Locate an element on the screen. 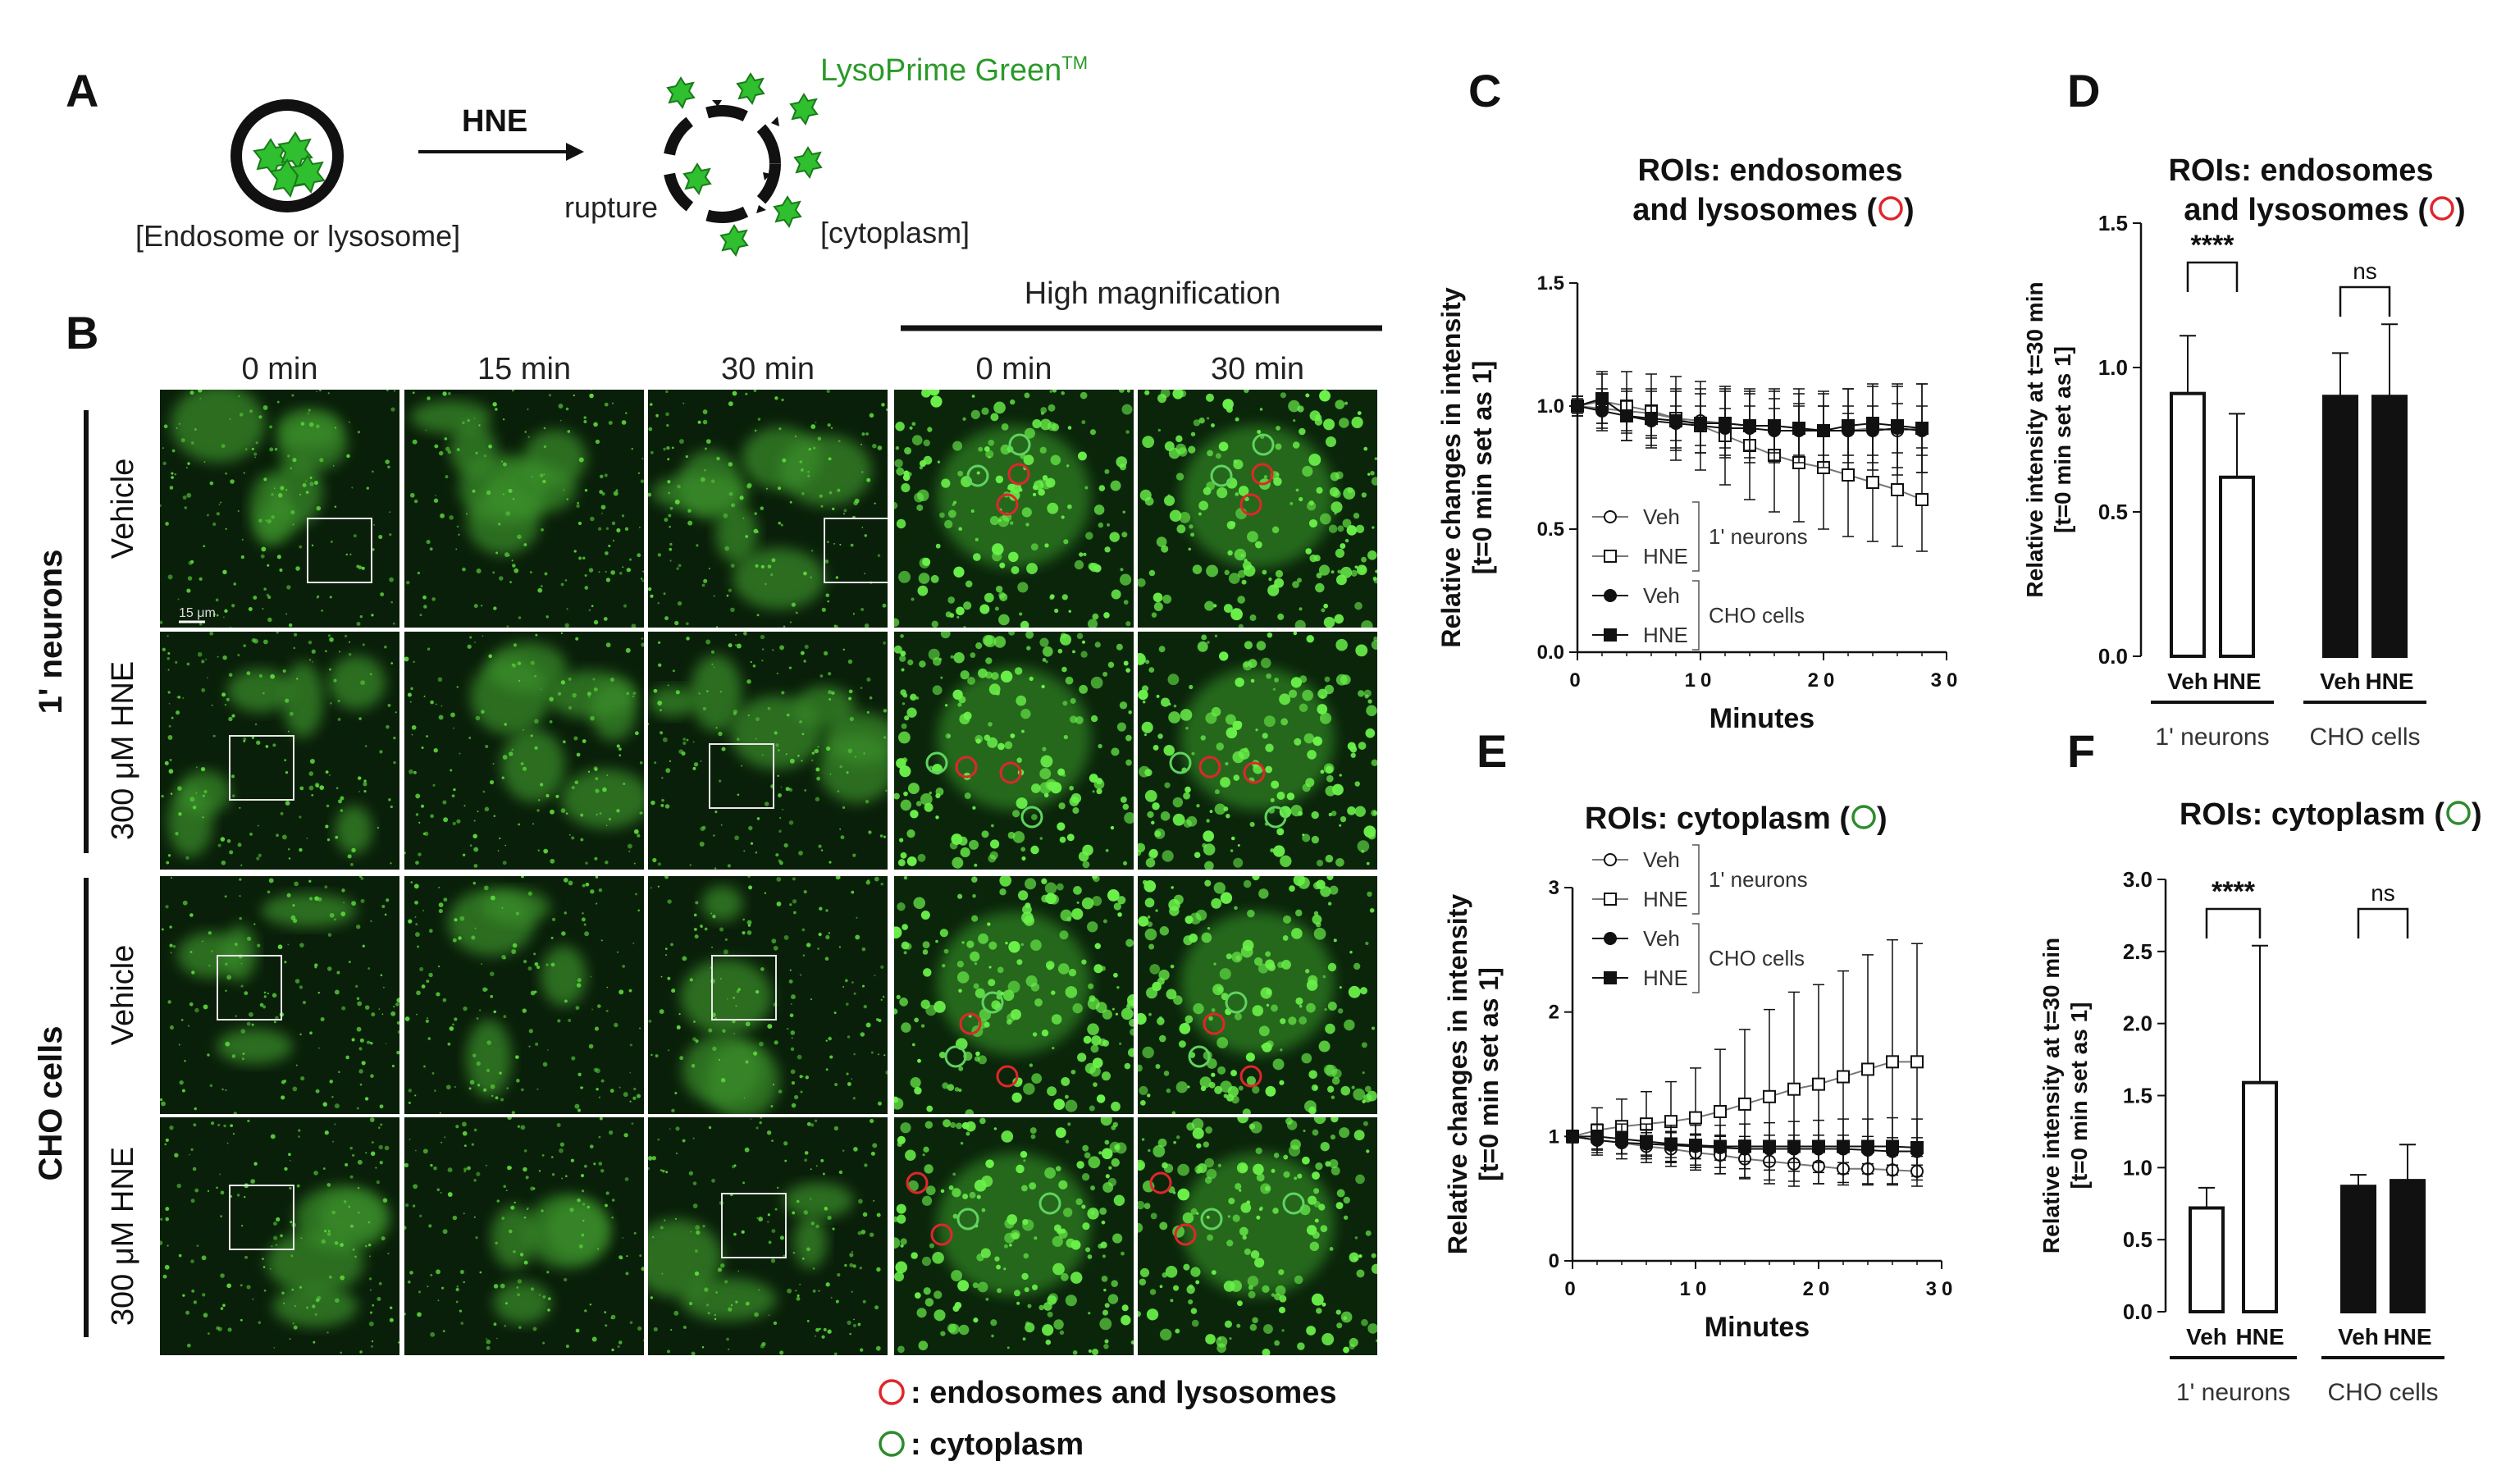 This screenshot has height=1484, width=2506. row-labels: Vehicle 300 μM HNE Vehicle 300 μM HNE is located at coordinates (123, 892).